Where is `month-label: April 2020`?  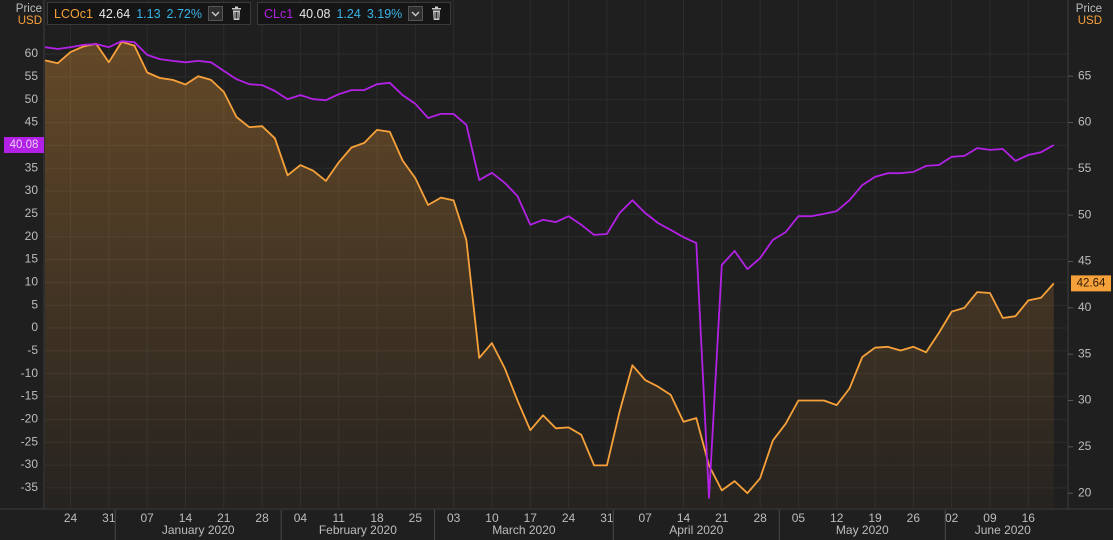
month-label: April 2020 is located at coordinates (696, 530).